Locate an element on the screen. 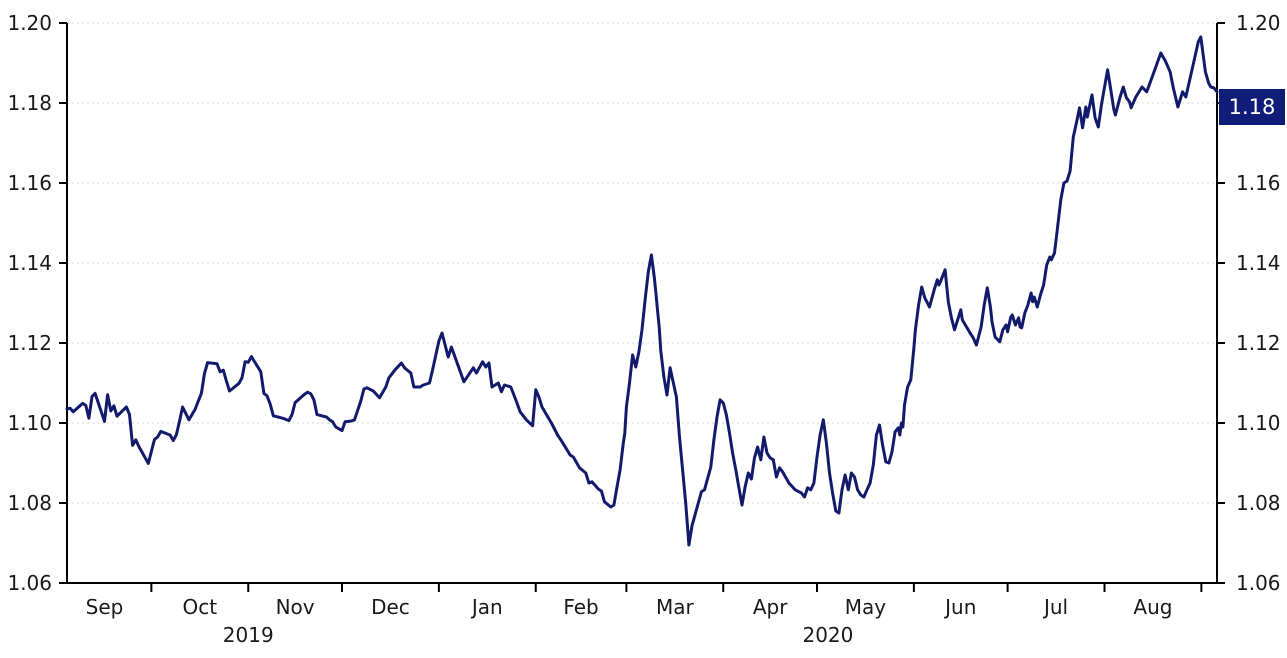 This screenshot has height=658, width=1287. last-price-badge: 1.18 is located at coordinates (1252, 107).